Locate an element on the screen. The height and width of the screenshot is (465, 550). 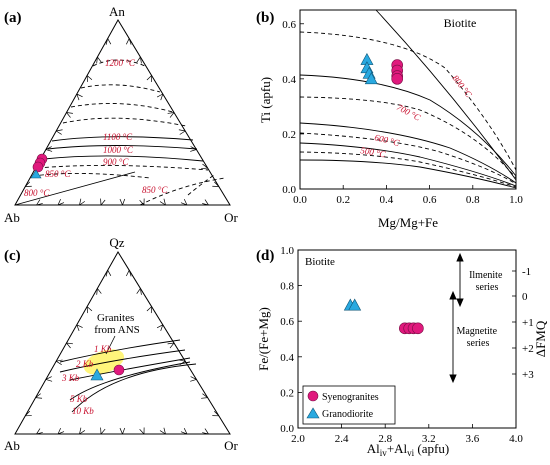
panel-b-xlabel: Mg/Mg+Fe is located at coordinates (408, 222).